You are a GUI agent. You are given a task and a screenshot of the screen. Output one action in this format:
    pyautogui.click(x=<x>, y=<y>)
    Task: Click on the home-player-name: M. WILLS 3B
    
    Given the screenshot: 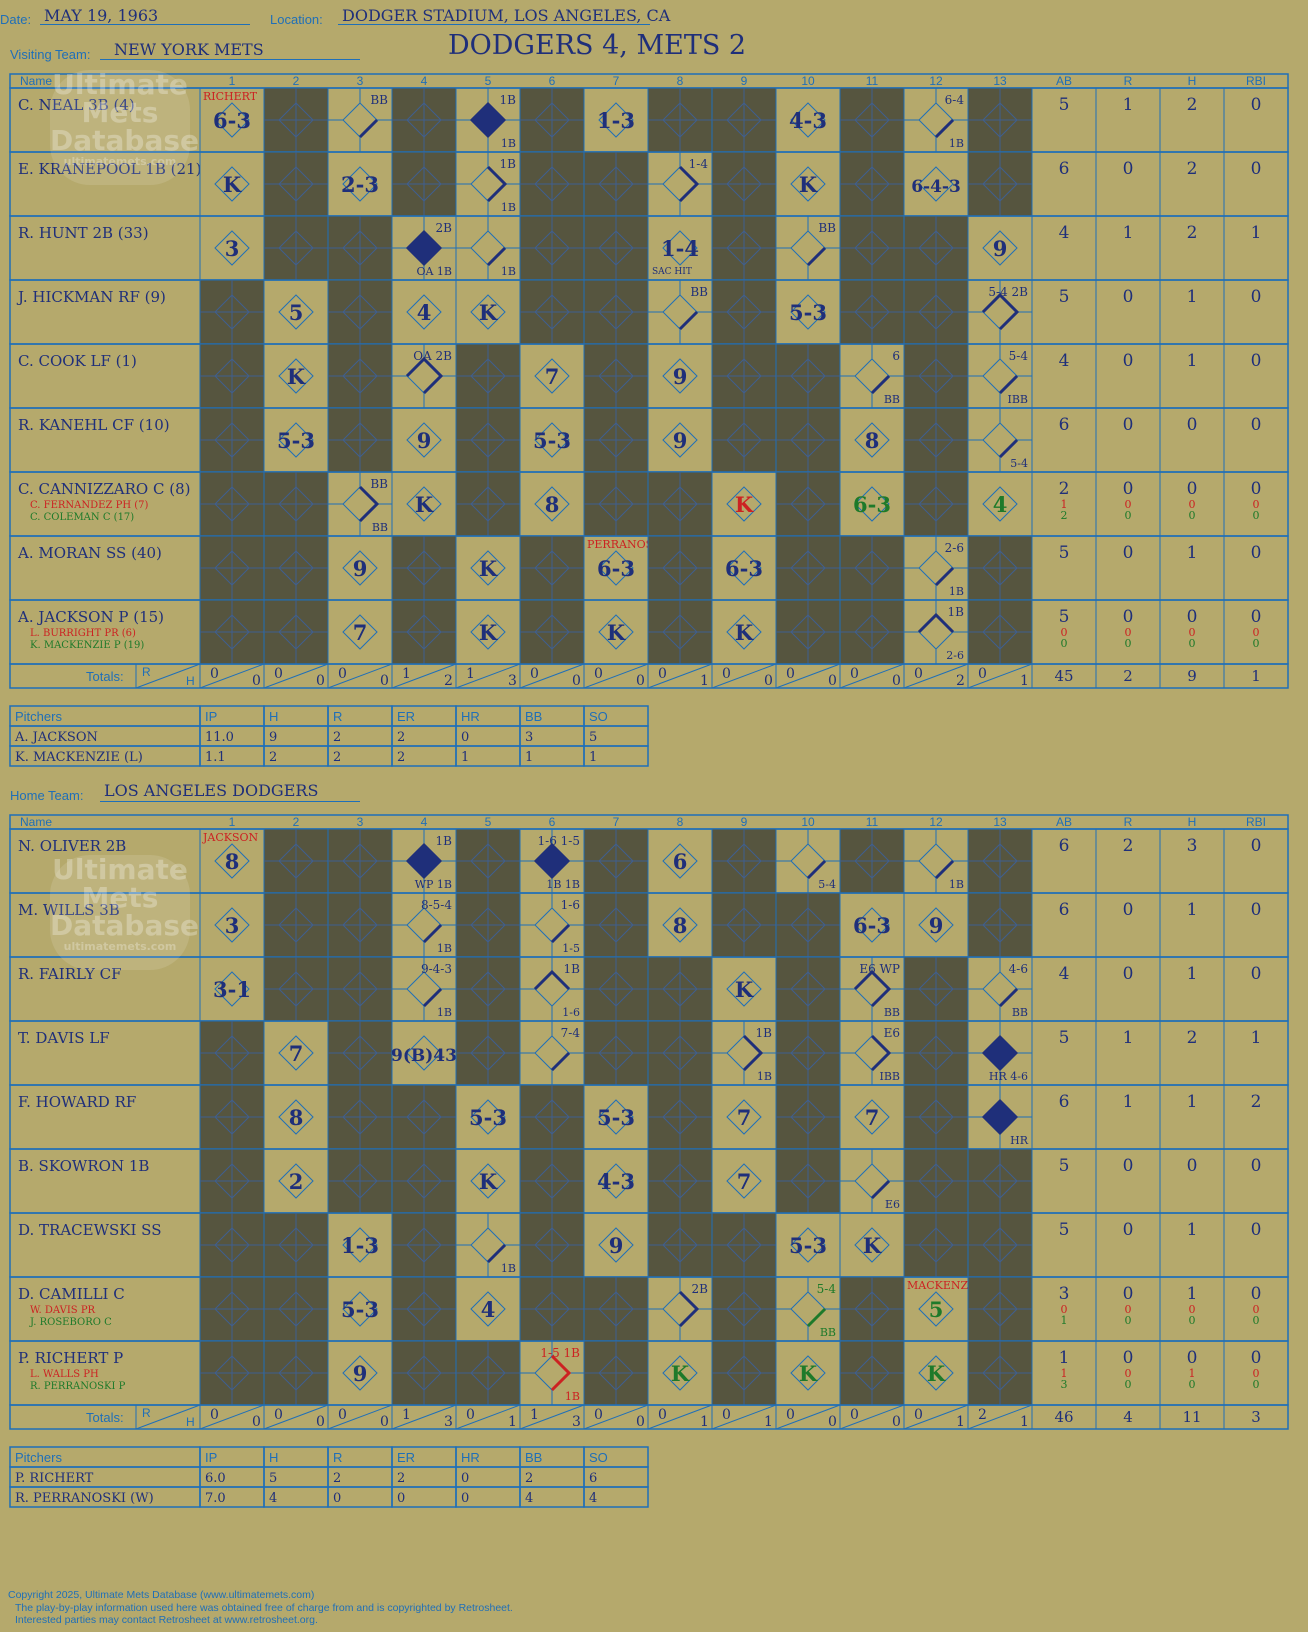 What is the action you would take?
    pyautogui.click(x=69, y=910)
    